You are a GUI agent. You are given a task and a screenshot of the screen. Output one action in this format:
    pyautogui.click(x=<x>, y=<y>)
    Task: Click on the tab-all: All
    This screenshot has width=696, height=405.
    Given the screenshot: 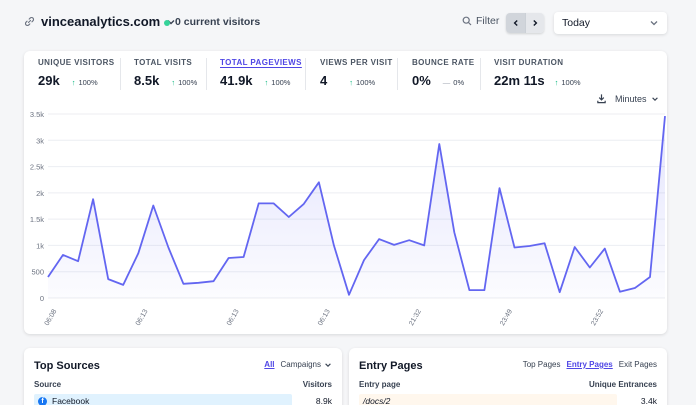 What is the action you would take?
    pyautogui.click(x=269, y=364)
    